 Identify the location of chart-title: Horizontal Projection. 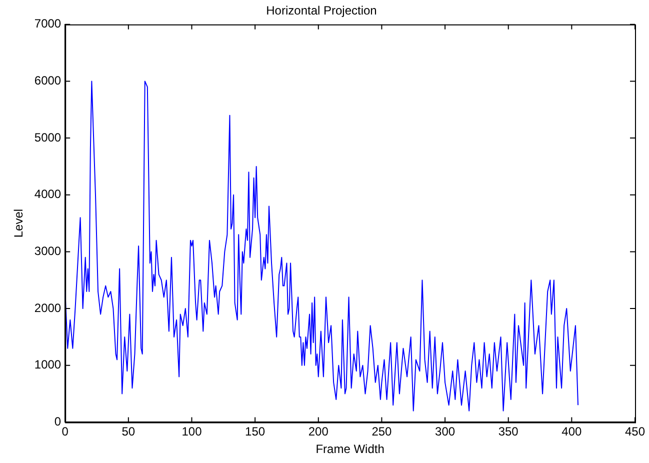
(321, 11).